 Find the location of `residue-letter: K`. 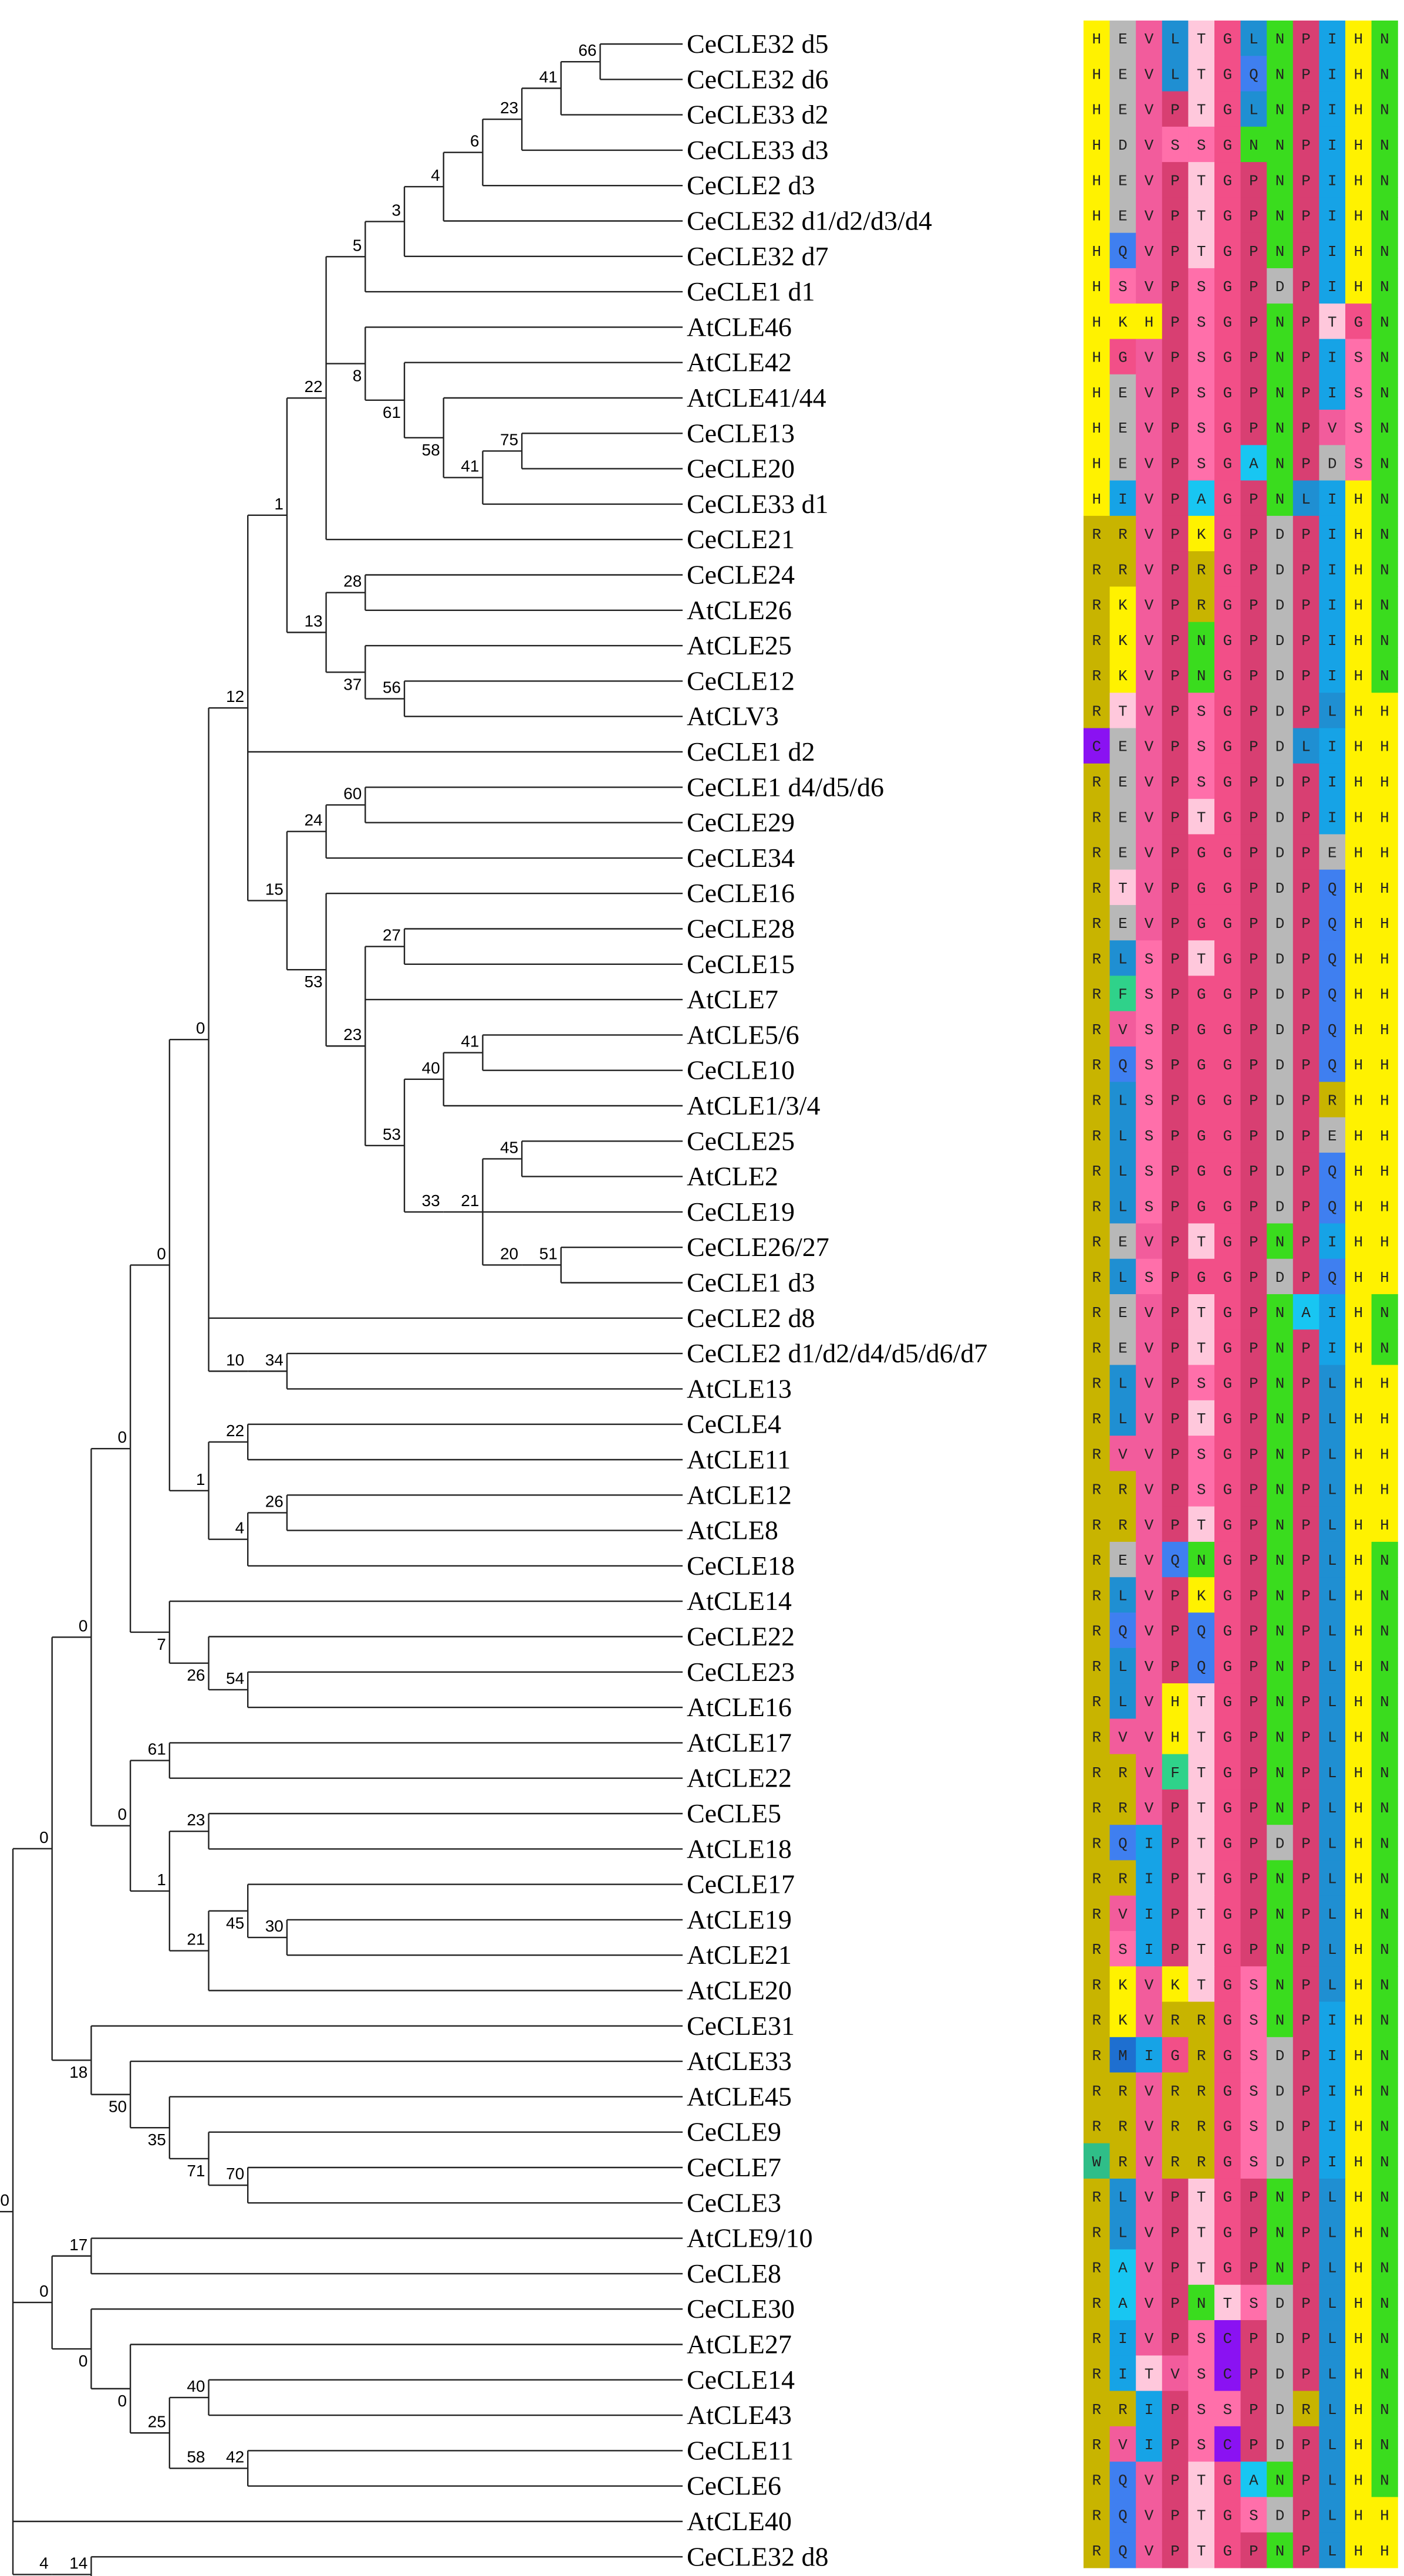

residue-letter: K is located at coordinates (1123, 2021).